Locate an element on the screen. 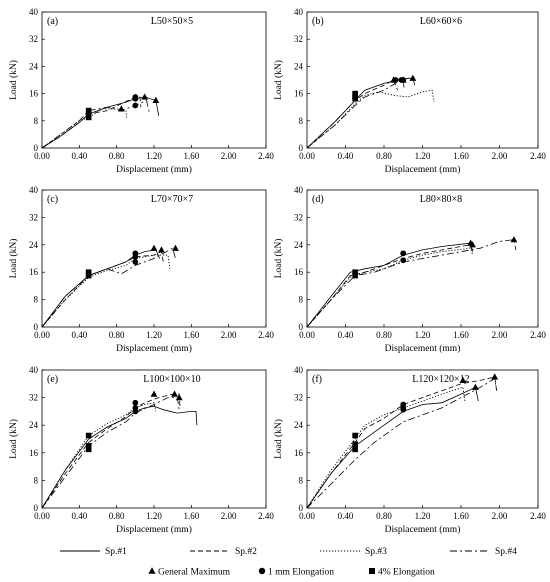 This screenshot has width=550, height=582. panel-letter: (a) is located at coordinates (52, 21).